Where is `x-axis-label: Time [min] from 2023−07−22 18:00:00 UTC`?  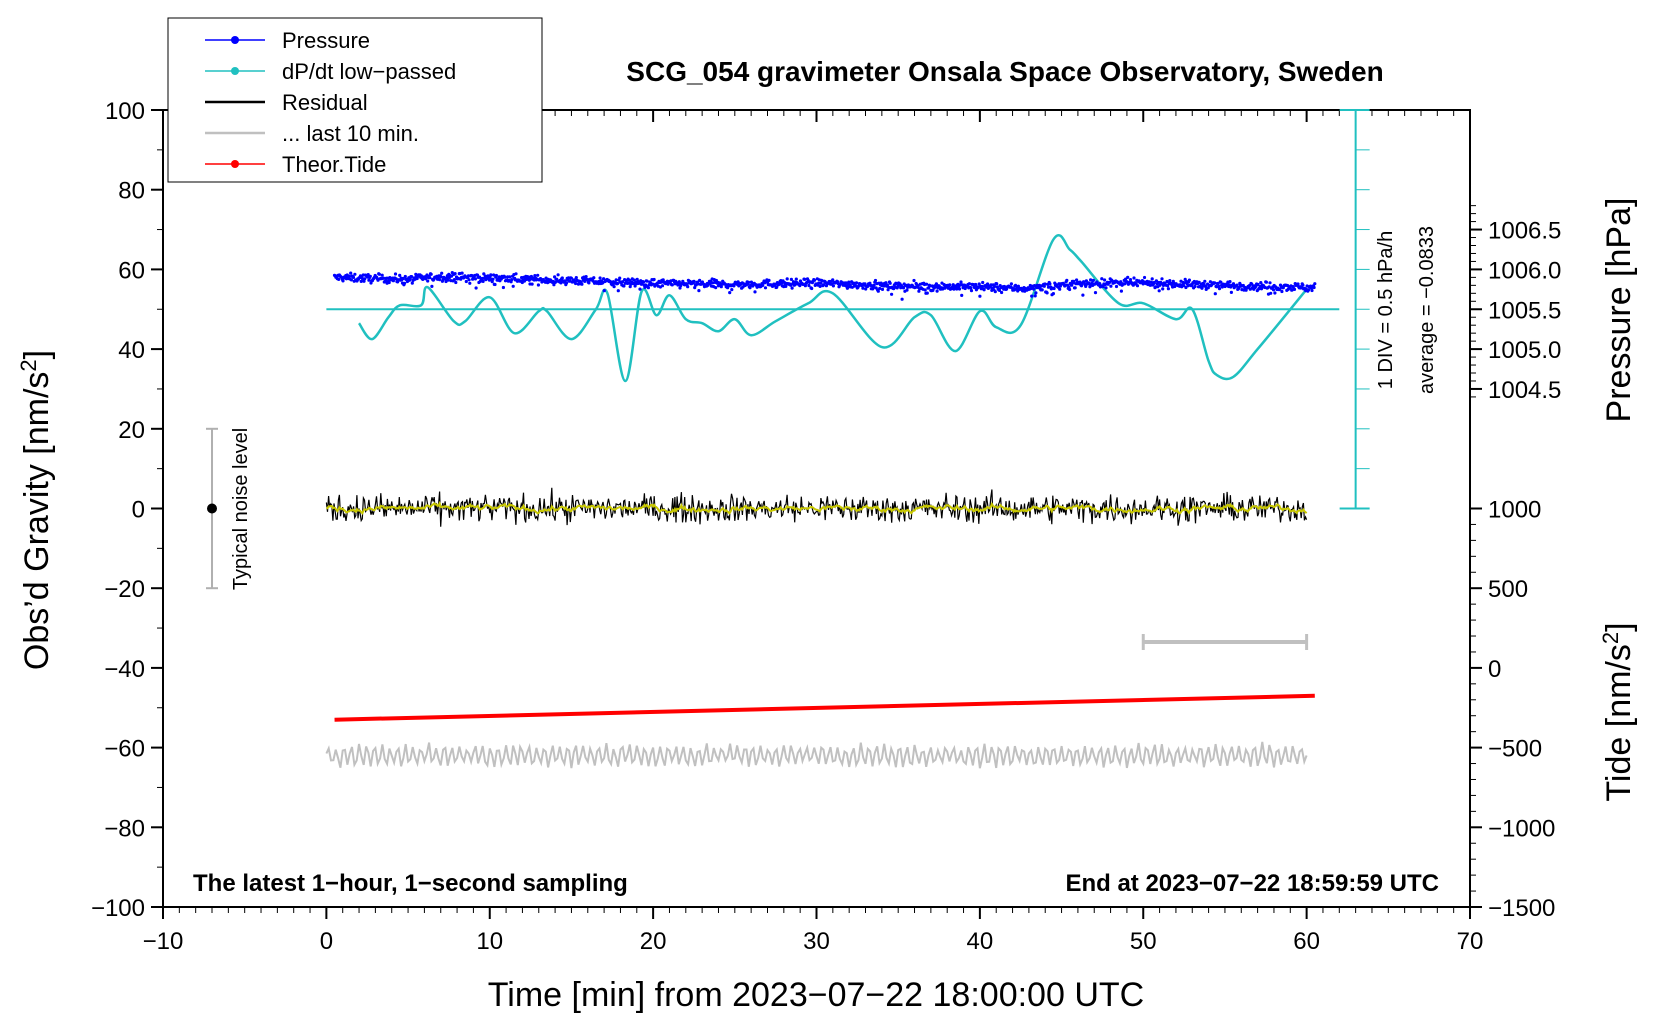
x-axis-label: Time [min] from 2023−07−22 18:00:00 UTC is located at coordinates (816, 995).